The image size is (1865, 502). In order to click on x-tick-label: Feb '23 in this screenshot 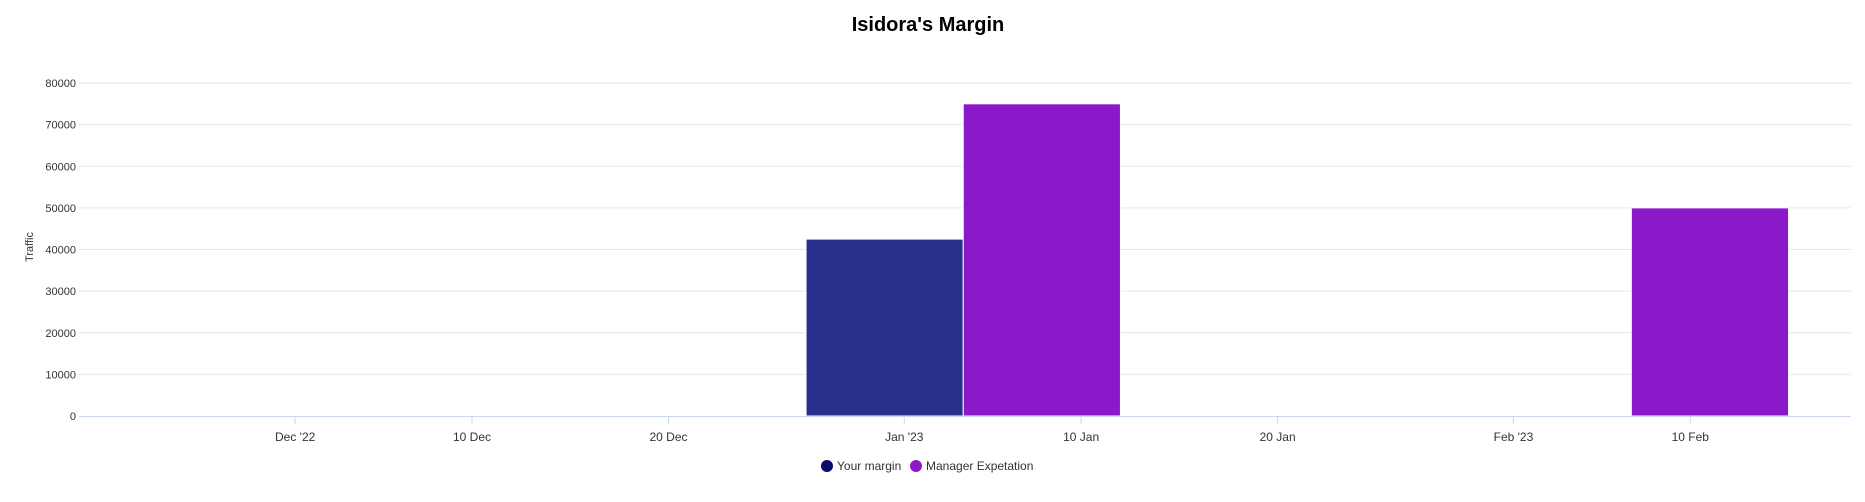, I will do `click(1514, 437)`.